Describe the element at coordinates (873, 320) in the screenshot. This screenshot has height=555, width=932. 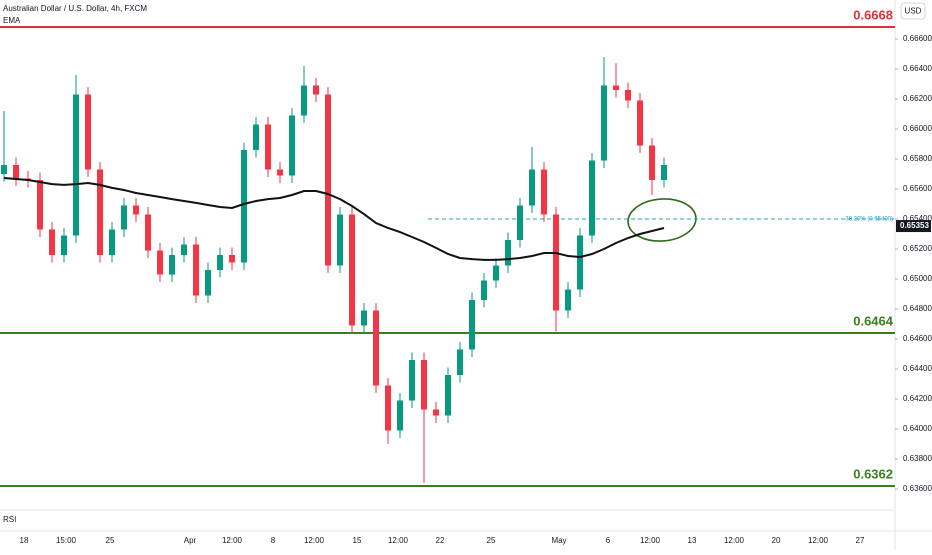
I see `level-label: 0.6464` at that location.